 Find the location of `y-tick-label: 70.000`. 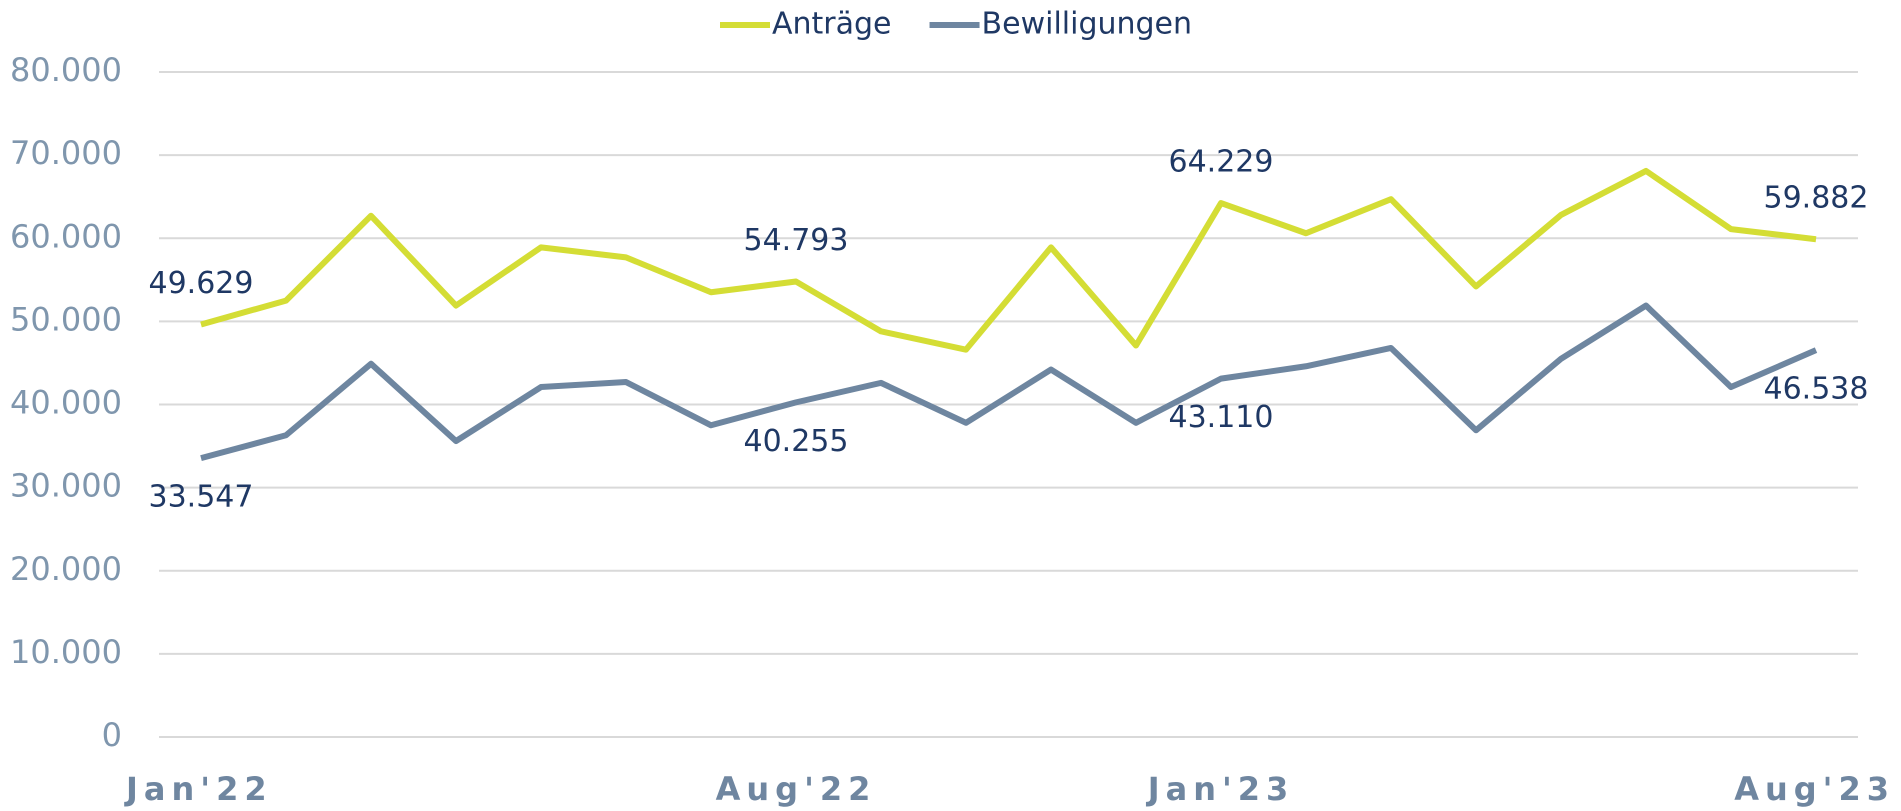

y-tick-label: 70.000 is located at coordinates (66, 153).